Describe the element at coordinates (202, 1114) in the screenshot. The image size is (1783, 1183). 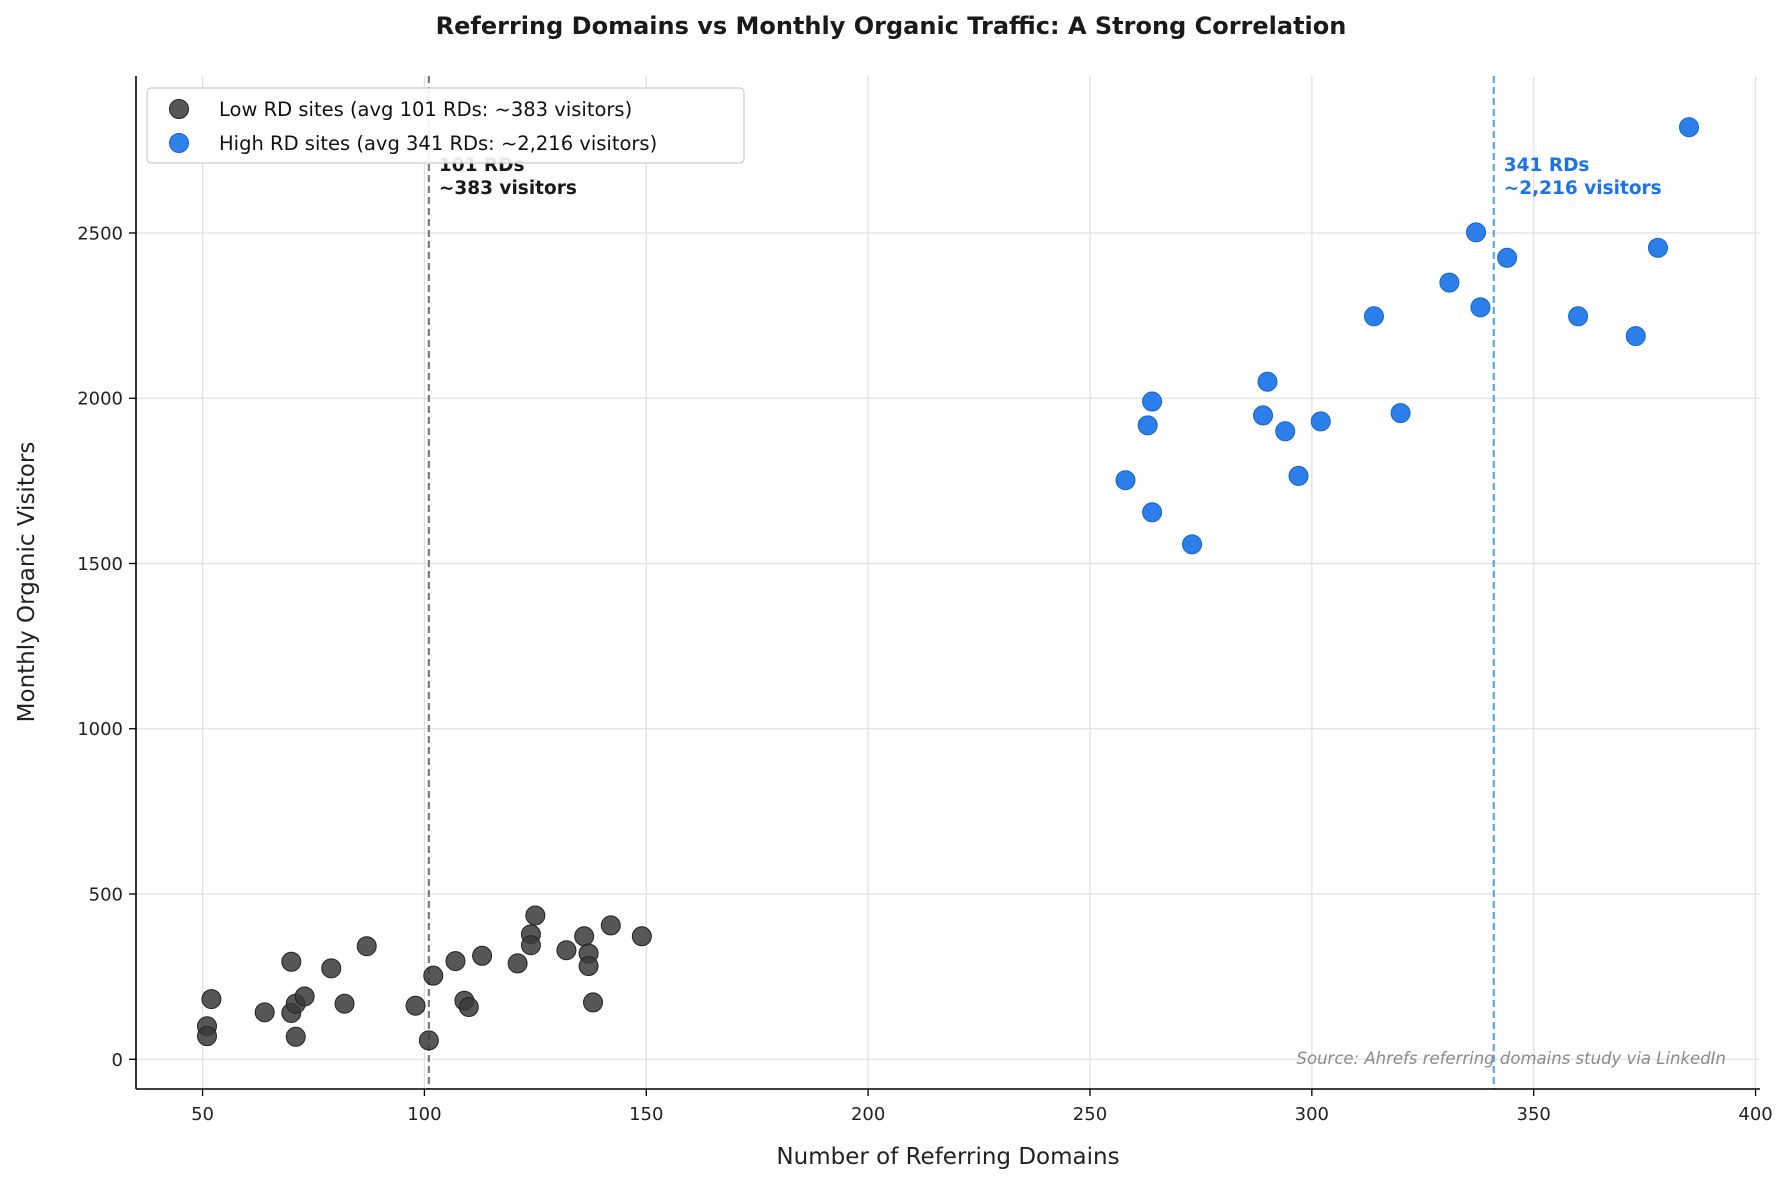
I see `x-tick-label: 50` at that location.